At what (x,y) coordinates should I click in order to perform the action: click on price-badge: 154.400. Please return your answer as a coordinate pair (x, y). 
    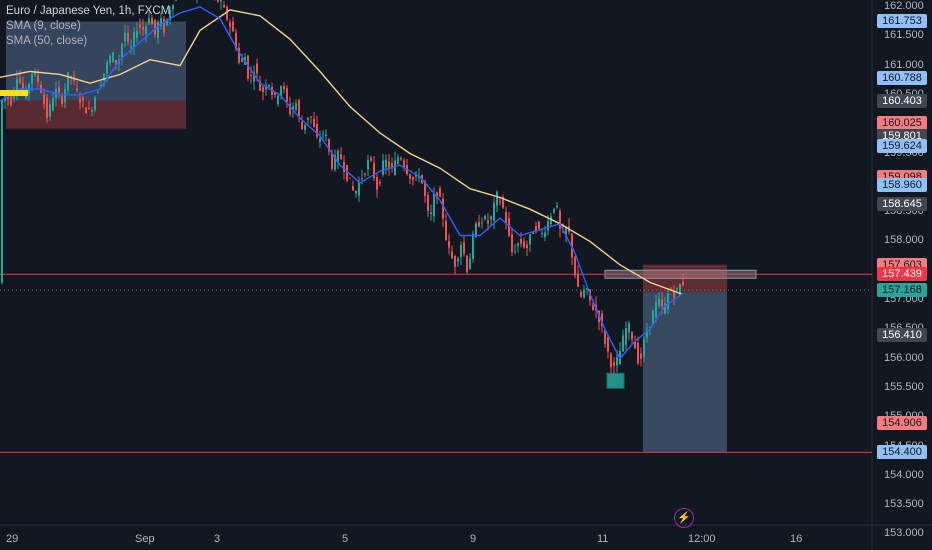
    Looking at the image, I should click on (902, 452).